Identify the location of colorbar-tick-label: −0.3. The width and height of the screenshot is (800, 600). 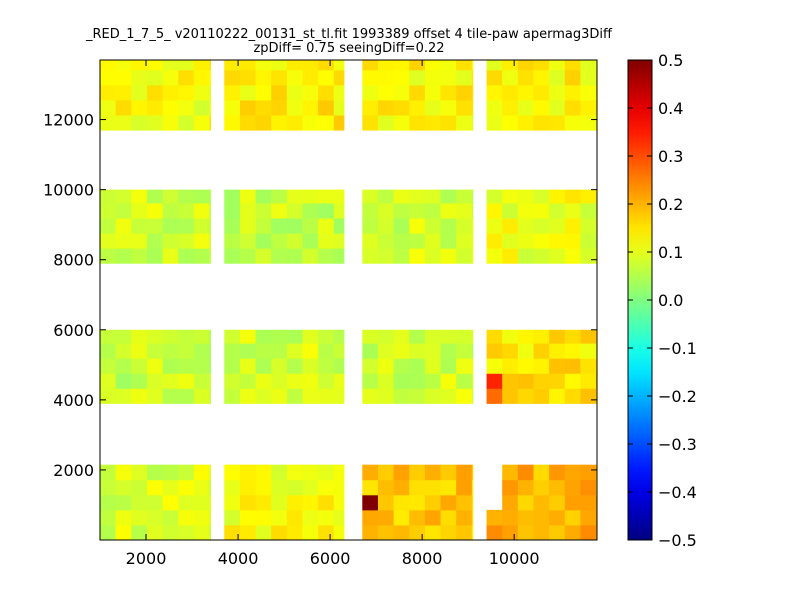
(677, 444).